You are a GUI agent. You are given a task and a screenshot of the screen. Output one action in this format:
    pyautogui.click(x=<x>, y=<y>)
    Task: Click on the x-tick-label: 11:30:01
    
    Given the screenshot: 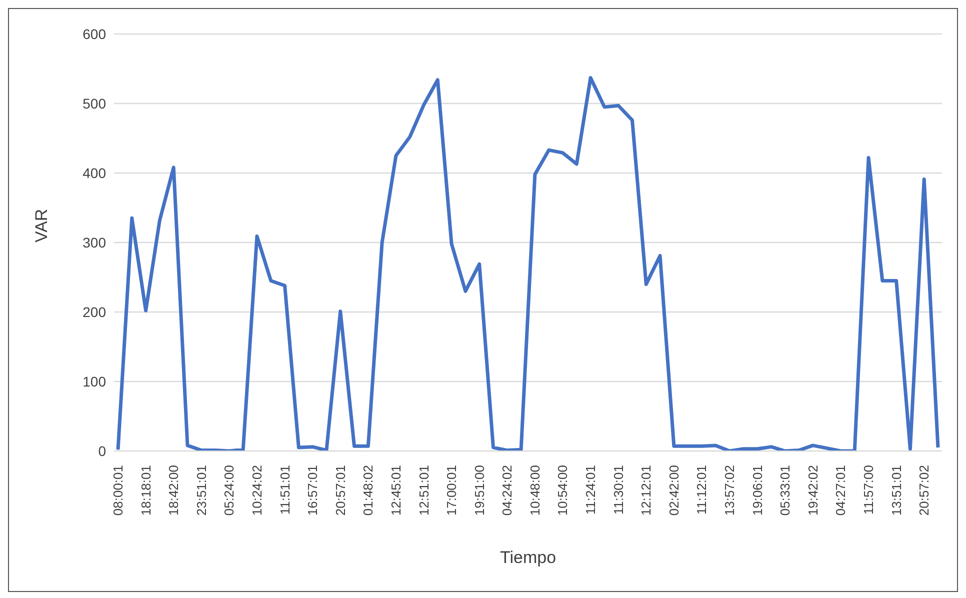 What is the action you would take?
    pyautogui.click(x=618, y=490)
    